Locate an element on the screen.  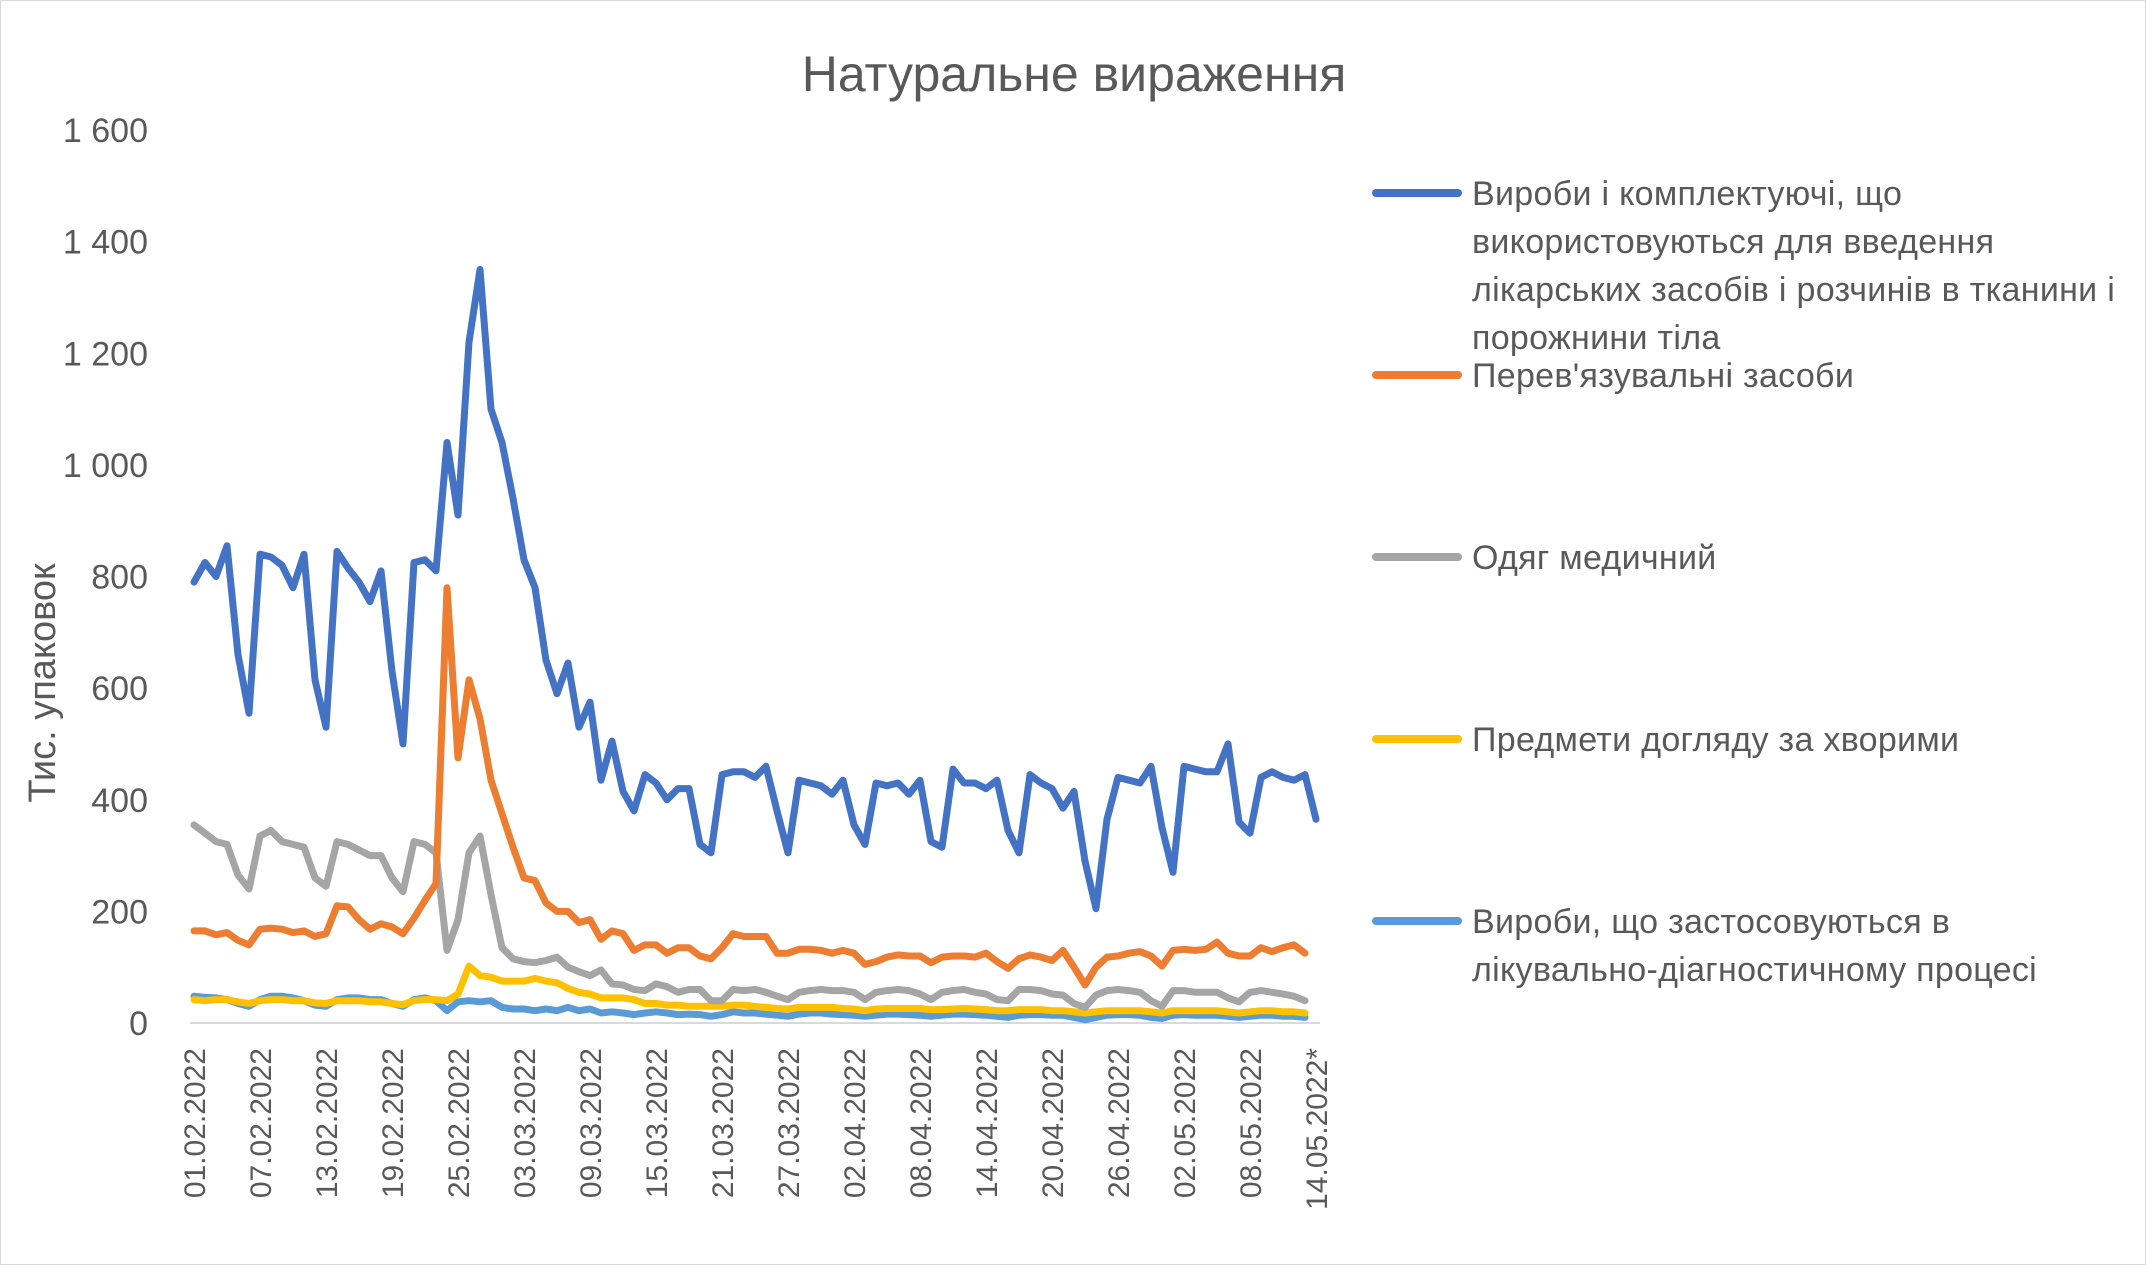
x-tick-label: 14.04.2022 is located at coordinates (987, 1123).